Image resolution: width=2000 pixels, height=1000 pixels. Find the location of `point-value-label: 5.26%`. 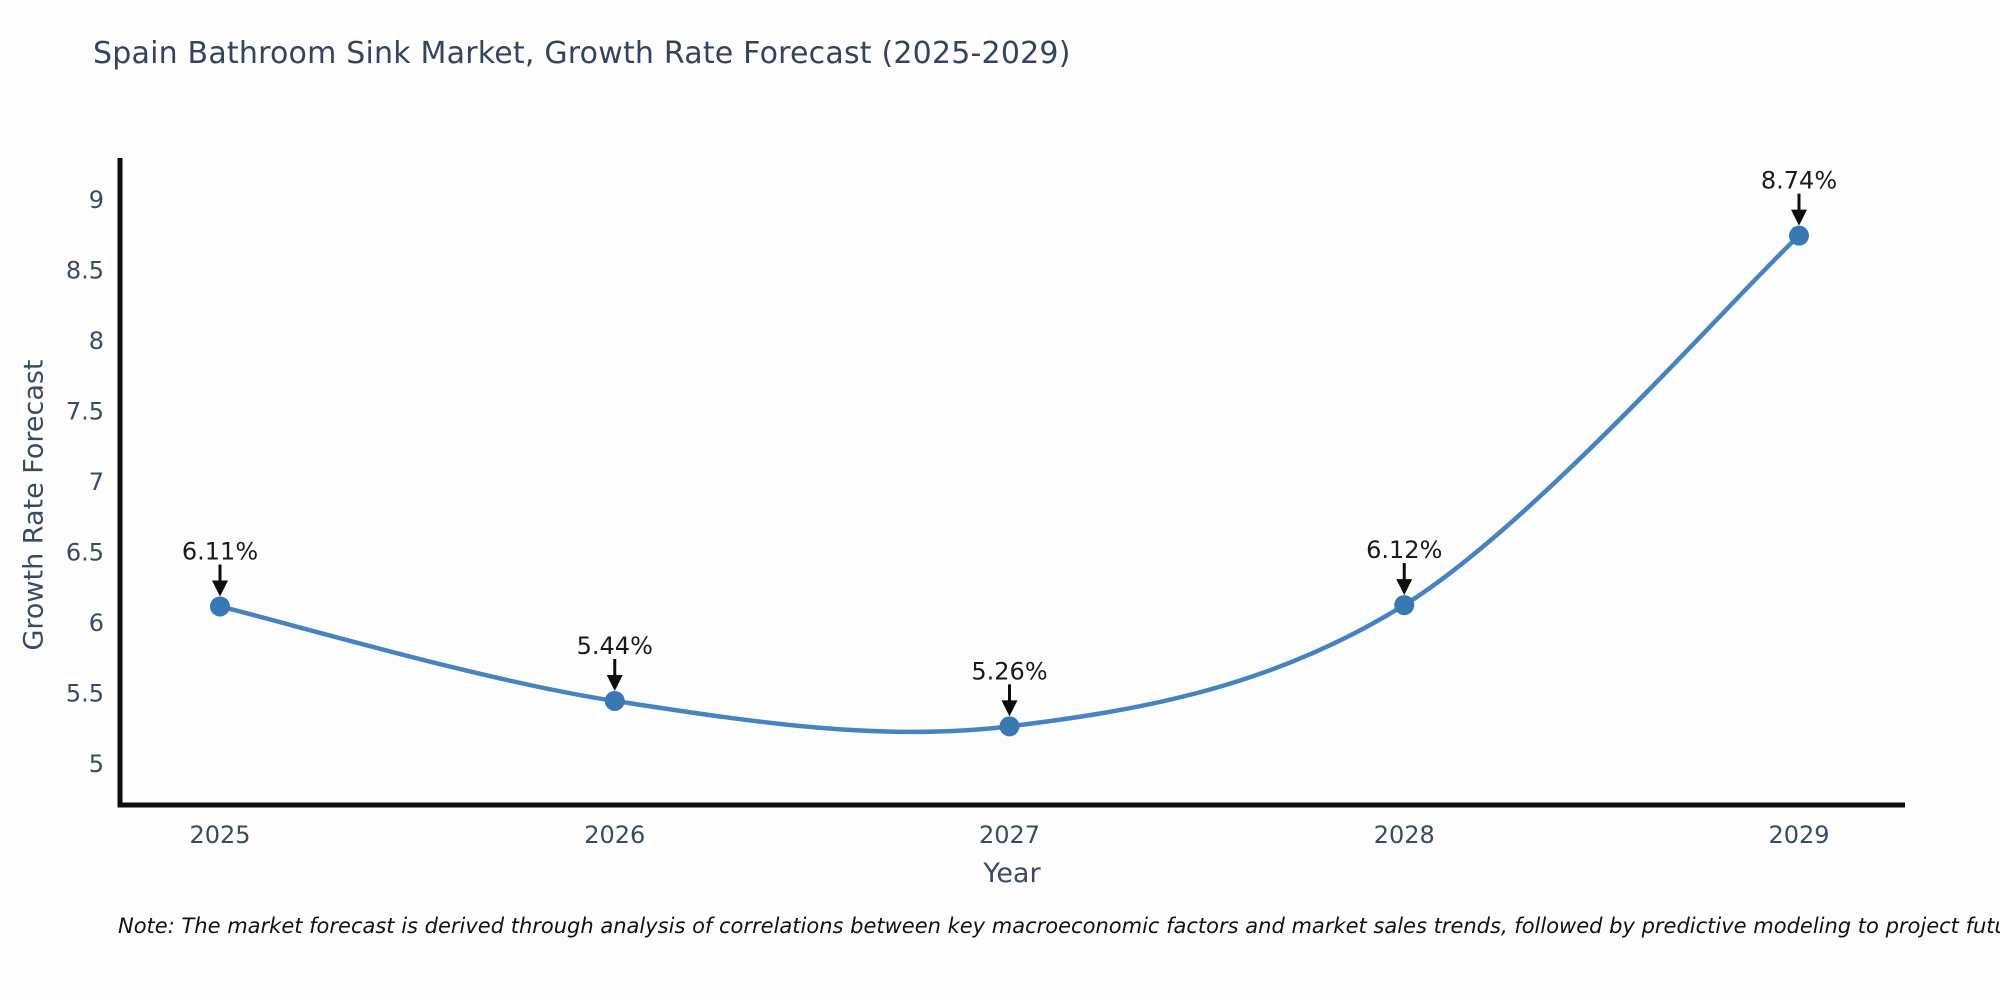

point-value-label: 5.26% is located at coordinates (1009, 671).